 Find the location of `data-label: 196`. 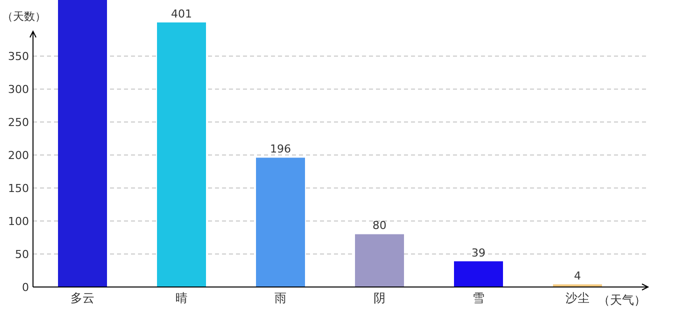

data-label: 196 is located at coordinates (280, 149).